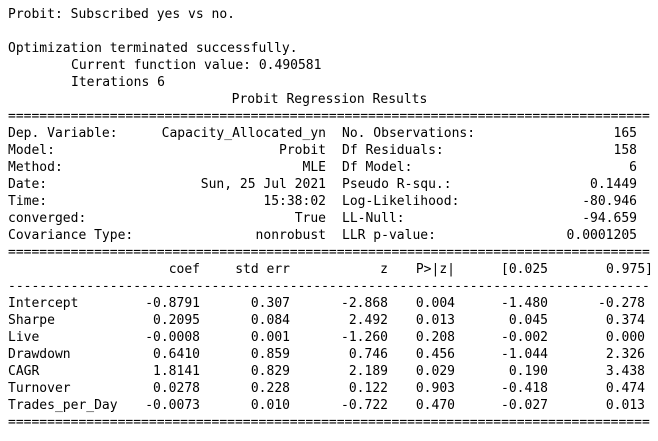  I want to click on coef-value: -0.0073, so click(172, 405).